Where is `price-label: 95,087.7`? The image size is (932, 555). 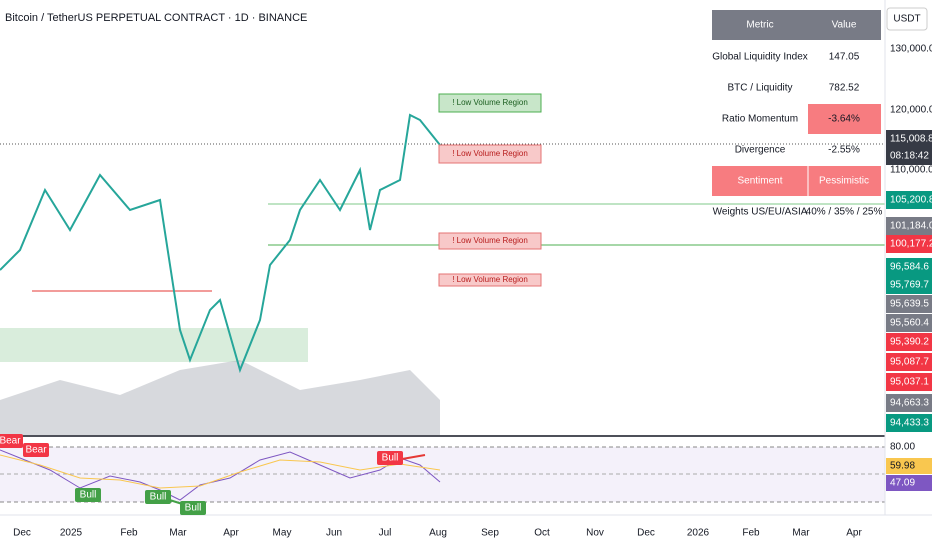
price-label: 95,087.7 is located at coordinates (909, 362).